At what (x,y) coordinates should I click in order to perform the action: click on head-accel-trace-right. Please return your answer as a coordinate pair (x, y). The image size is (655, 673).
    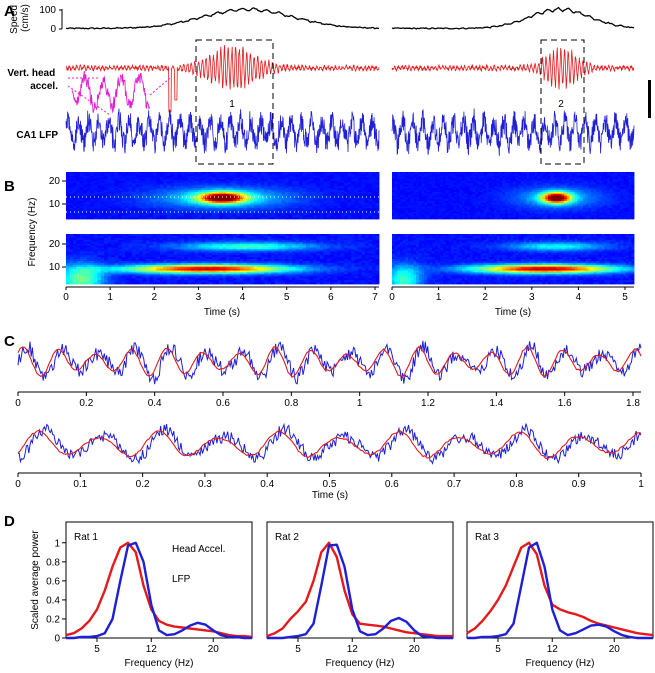
    Looking at the image, I should click on (513, 68).